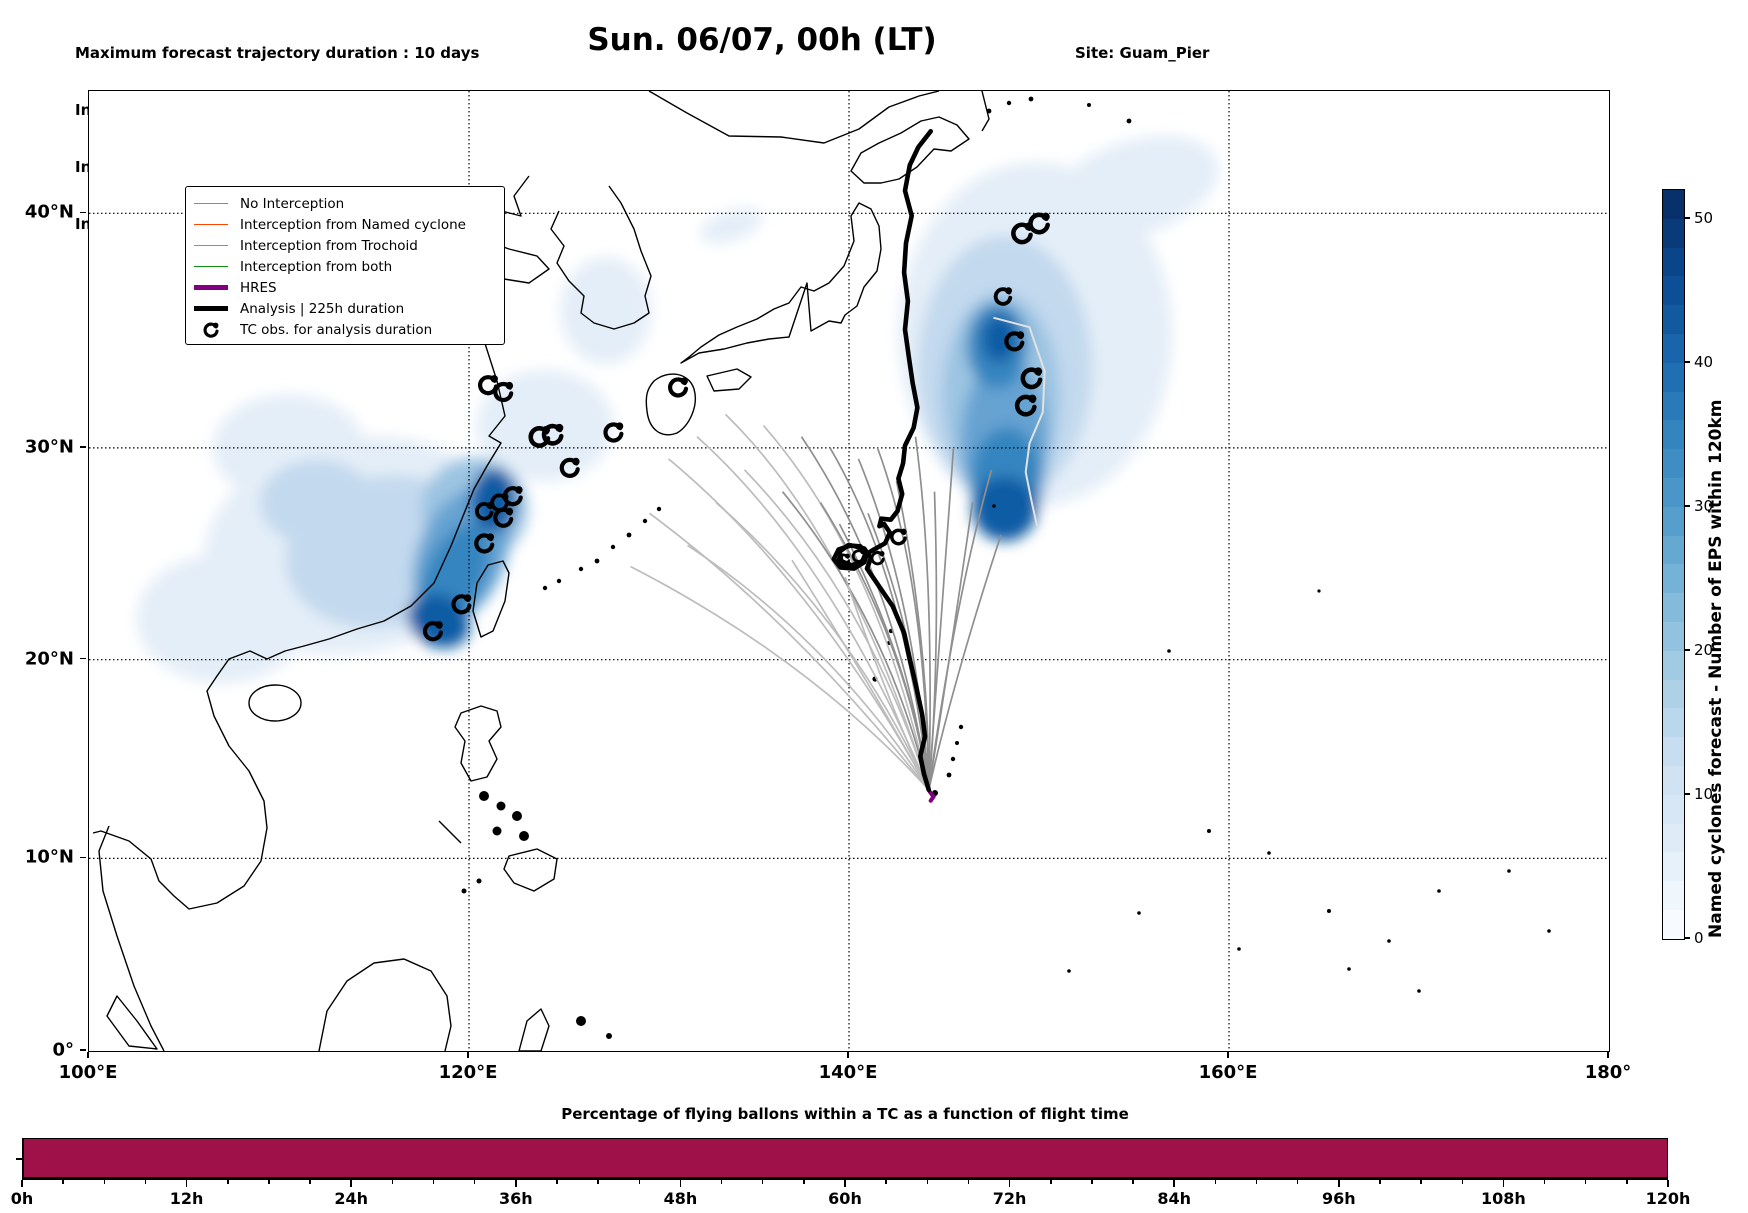 Image resolution: width=1748 pixels, height=1213 pixels. Describe the element at coordinates (49, 447) in the screenshot. I see `lat-axis-label: 30°N` at that location.